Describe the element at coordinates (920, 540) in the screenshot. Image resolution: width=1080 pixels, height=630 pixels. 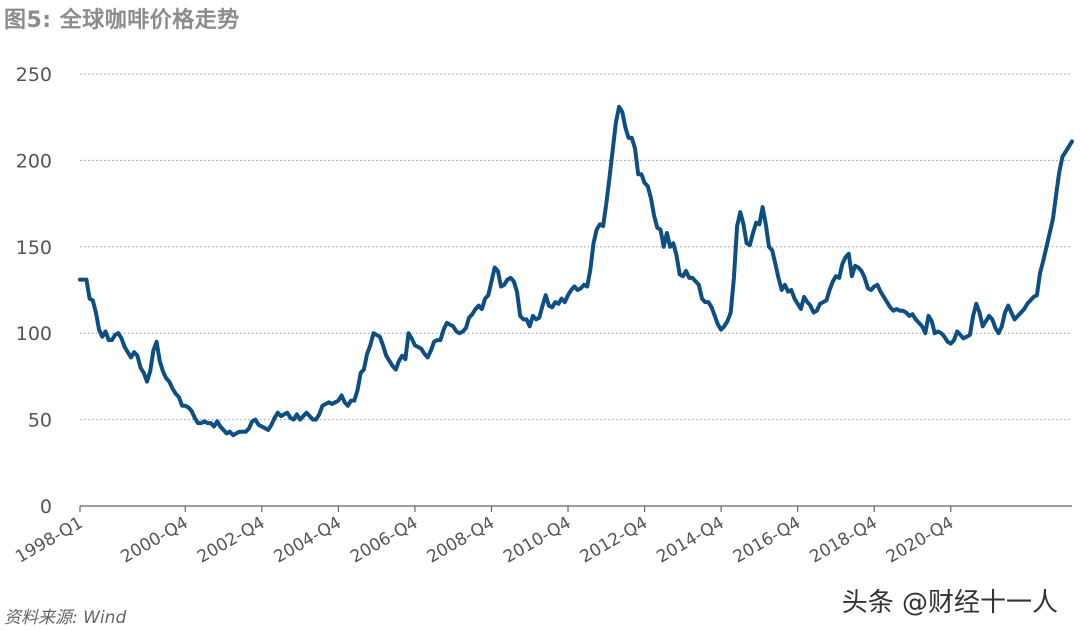
I see `x-tick-label: 2020-Q4` at that location.